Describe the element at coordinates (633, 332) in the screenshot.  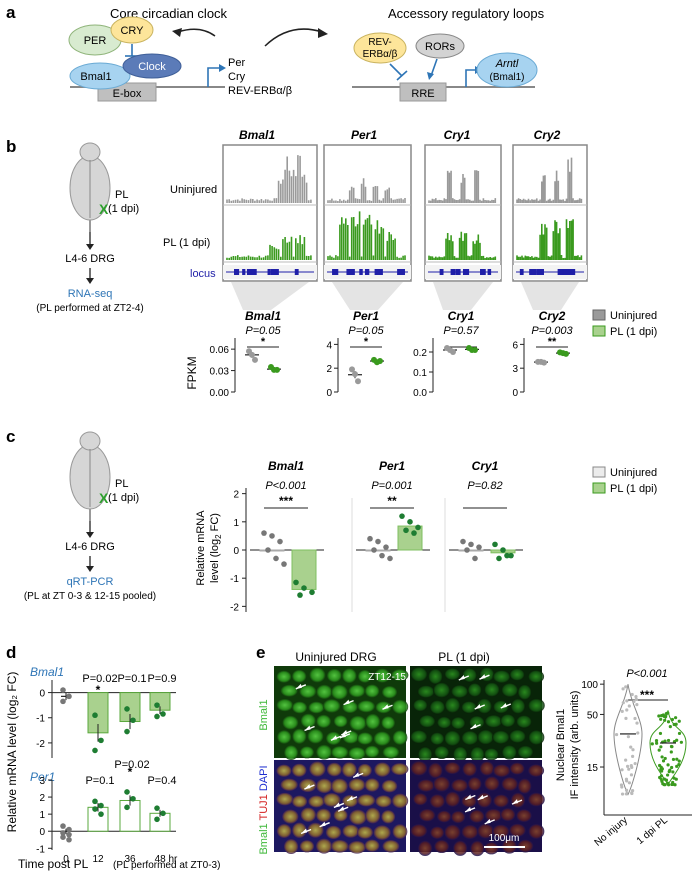
I see `b-legend-pl: PL (1 dpi)` at that location.